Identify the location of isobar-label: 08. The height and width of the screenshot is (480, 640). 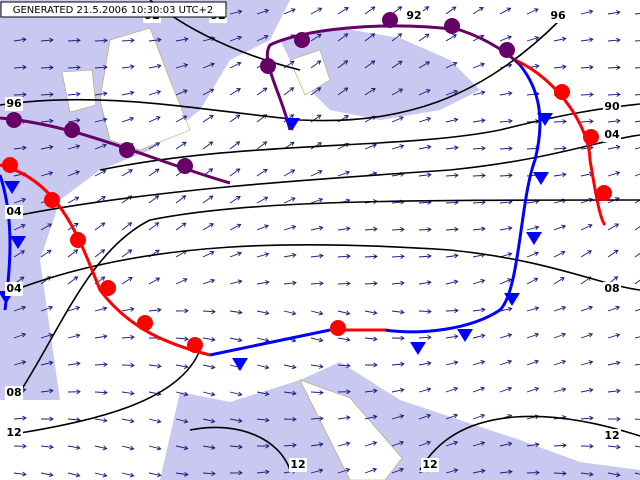
(611, 288).